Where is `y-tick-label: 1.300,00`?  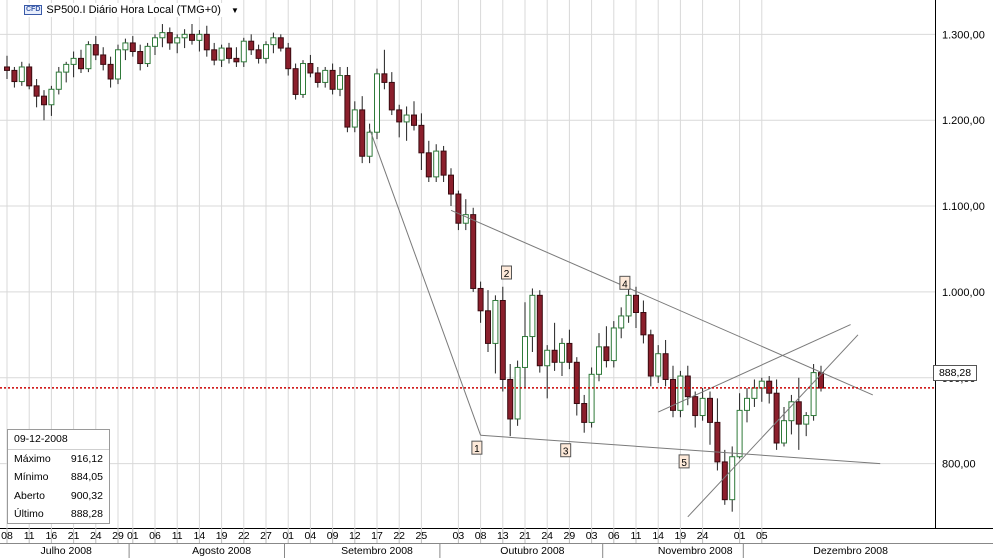
y-tick-label: 1.300,00 is located at coordinates (963, 35).